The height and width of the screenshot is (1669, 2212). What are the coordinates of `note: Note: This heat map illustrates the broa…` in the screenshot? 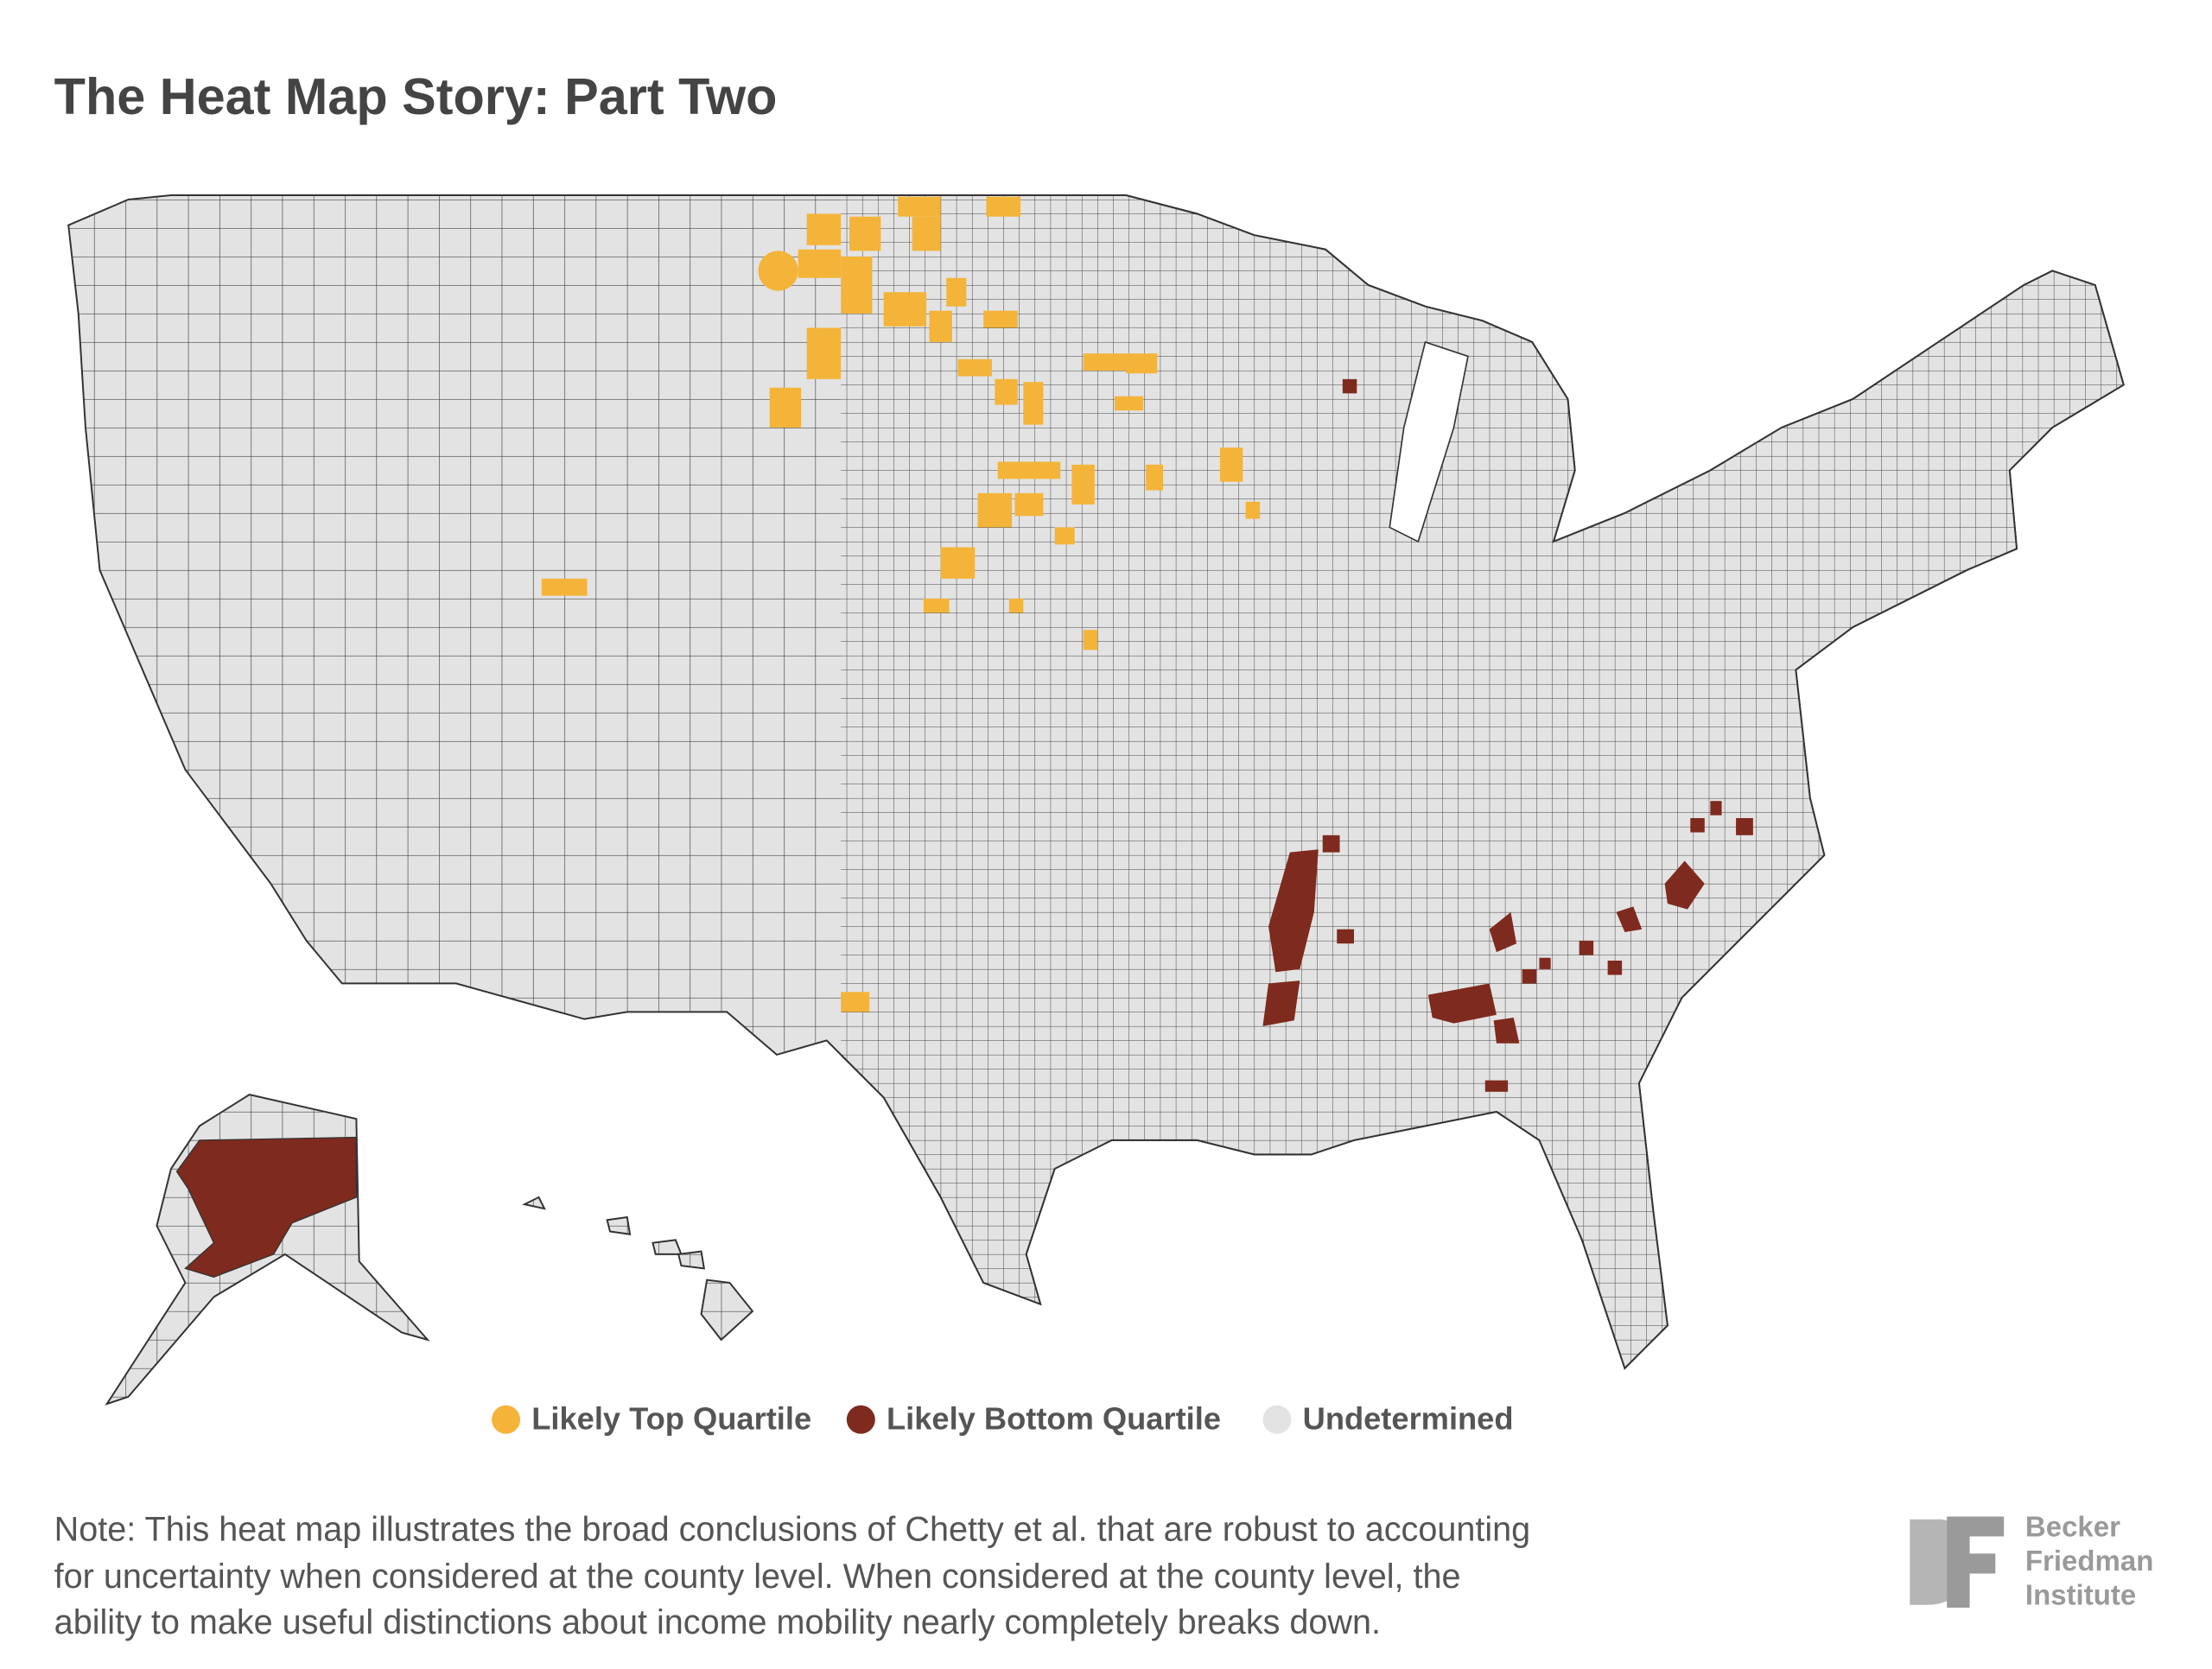 It's located at (792, 1576).